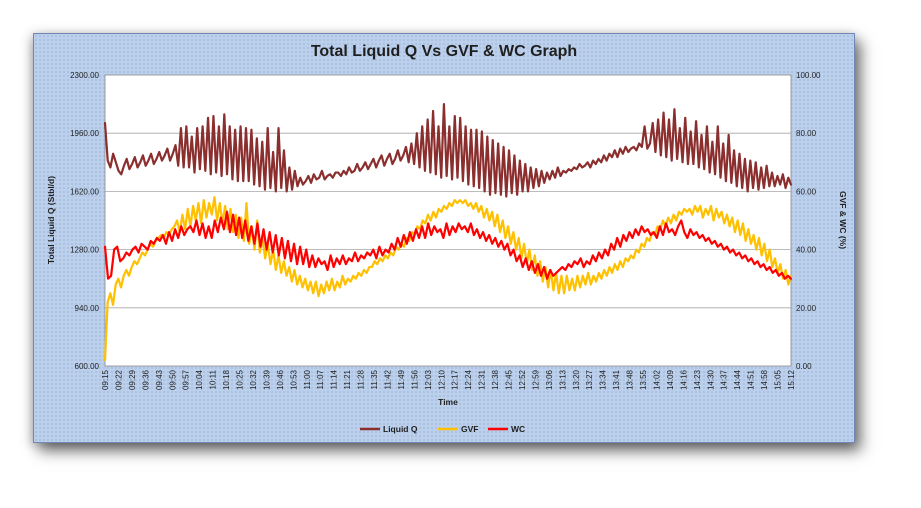 This screenshot has height=508, width=921. I want to click on x-tick-label: 13:41, so click(616, 379).